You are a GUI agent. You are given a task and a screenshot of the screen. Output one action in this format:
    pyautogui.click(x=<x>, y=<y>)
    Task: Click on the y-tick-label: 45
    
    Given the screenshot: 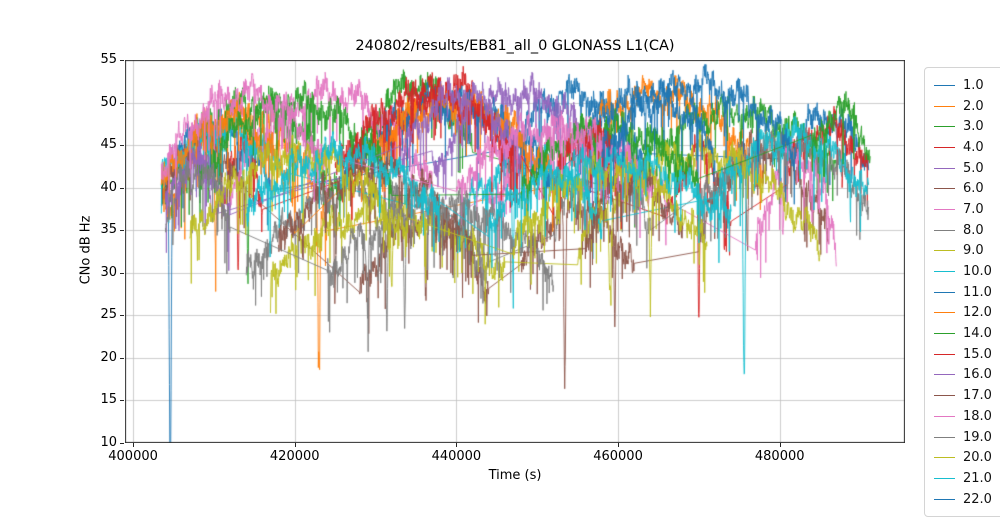 What is the action you would take?
    pyautogui.click(x=108, y=145)
    